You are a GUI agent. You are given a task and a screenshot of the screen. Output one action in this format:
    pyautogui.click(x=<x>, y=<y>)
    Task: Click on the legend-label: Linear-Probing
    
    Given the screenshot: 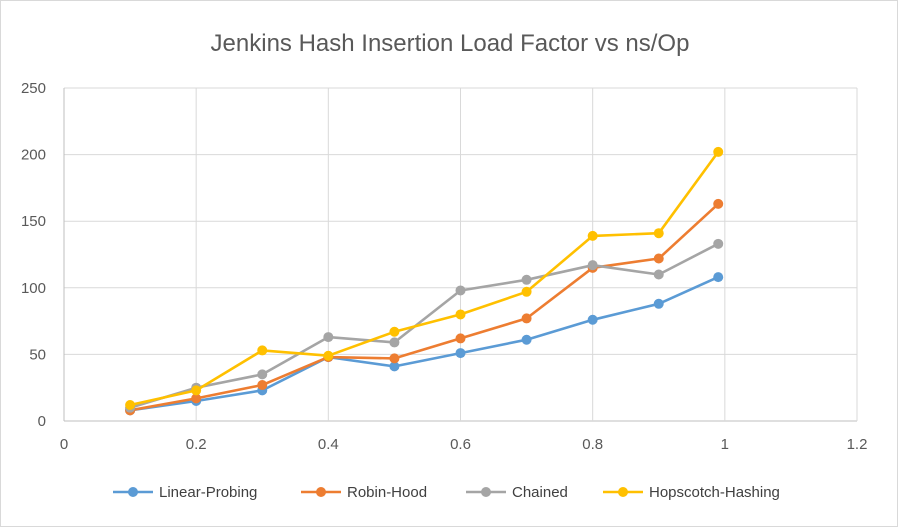 What is the action you would take?
    pyautogui.click(x=208, y=492)
    